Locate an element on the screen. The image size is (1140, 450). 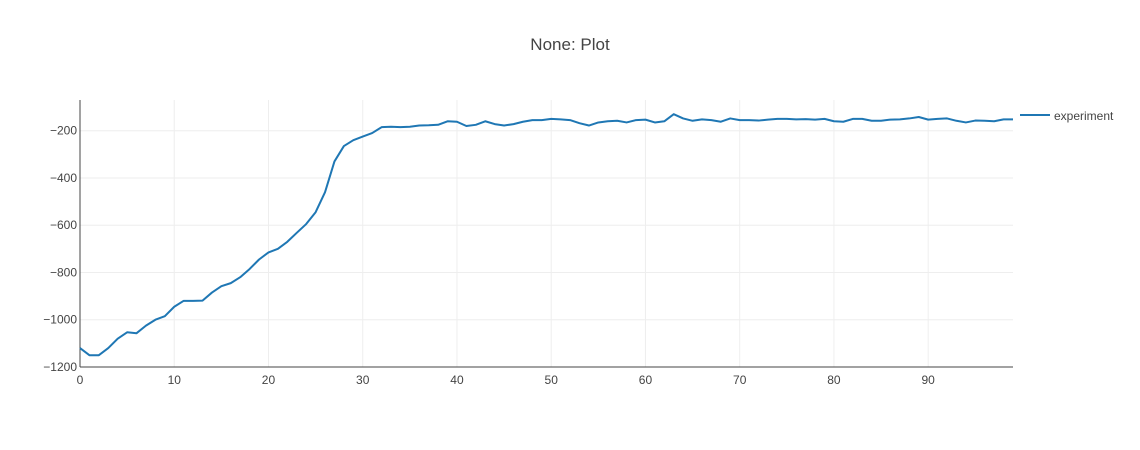
x-tick-label: 70 is located at coordinates (740, 380).